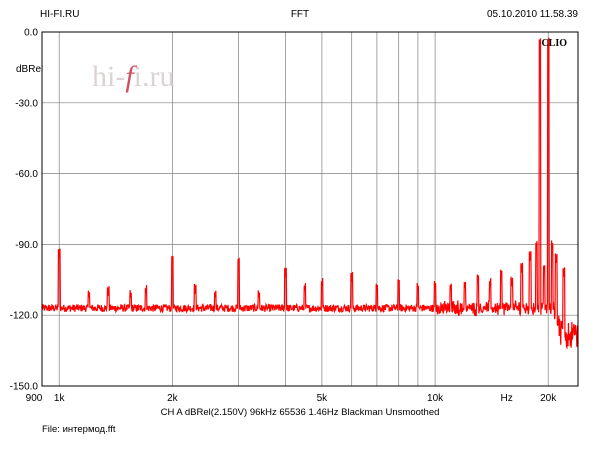 The width and height of the screenshot is (600, 450). Describe the element at coordinates (60, 398) in the screenshot. I see `x-tick-label: 1k` at that location.